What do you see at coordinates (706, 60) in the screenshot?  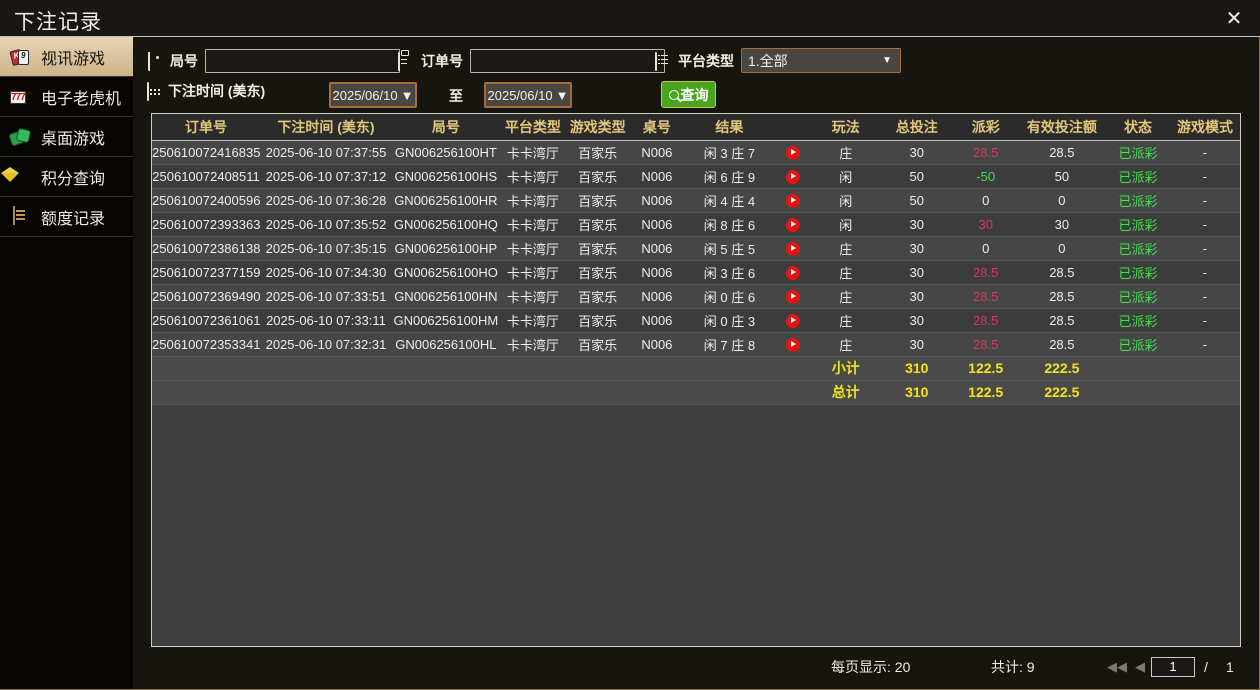 I see `platform-label: 平台类型` at bounding box center [706, 60].